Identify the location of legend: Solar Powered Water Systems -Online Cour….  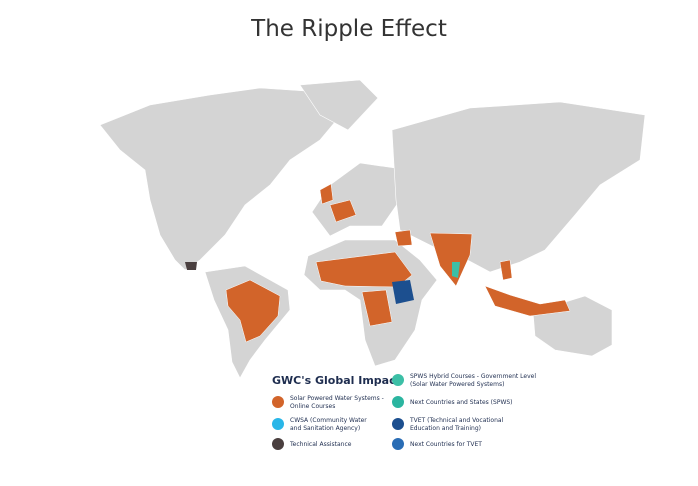
(404, 411).